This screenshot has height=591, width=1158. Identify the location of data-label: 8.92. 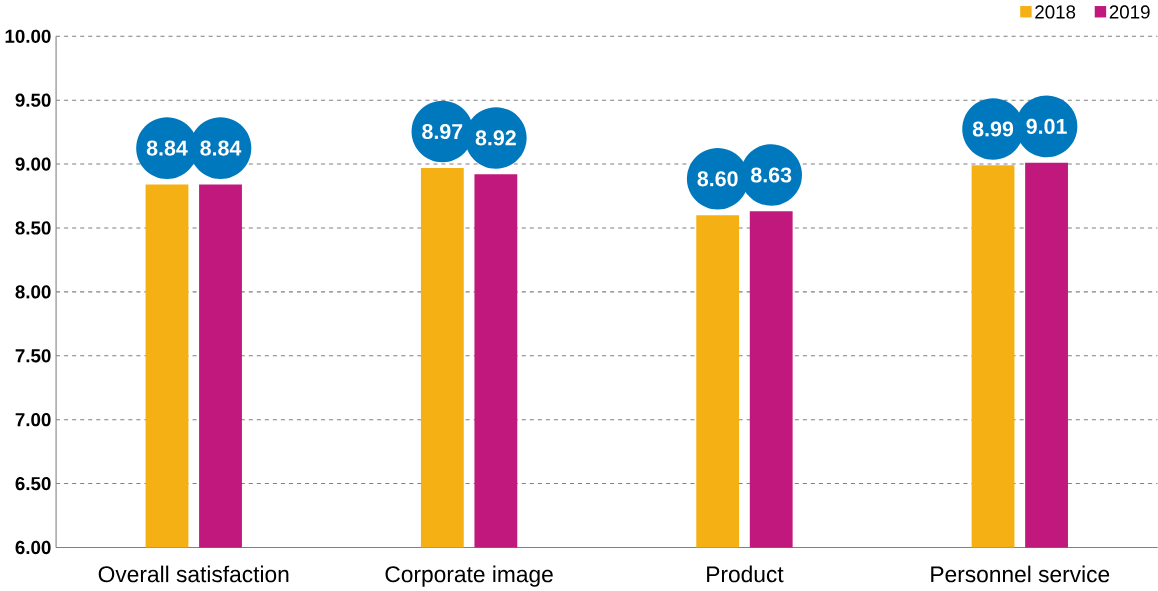
(495, 138).